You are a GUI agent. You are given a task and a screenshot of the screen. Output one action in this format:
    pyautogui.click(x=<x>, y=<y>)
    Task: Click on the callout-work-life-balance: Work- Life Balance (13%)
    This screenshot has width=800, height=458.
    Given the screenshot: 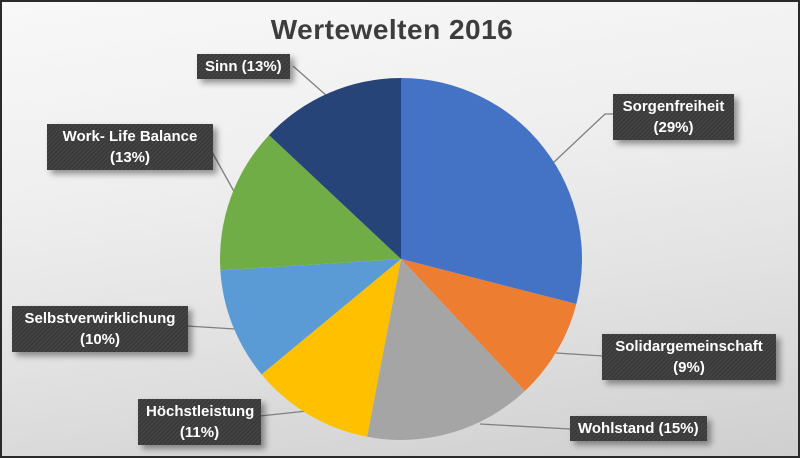 What is the action you would take?
    pyautogui.click(x=130, y=147)
    